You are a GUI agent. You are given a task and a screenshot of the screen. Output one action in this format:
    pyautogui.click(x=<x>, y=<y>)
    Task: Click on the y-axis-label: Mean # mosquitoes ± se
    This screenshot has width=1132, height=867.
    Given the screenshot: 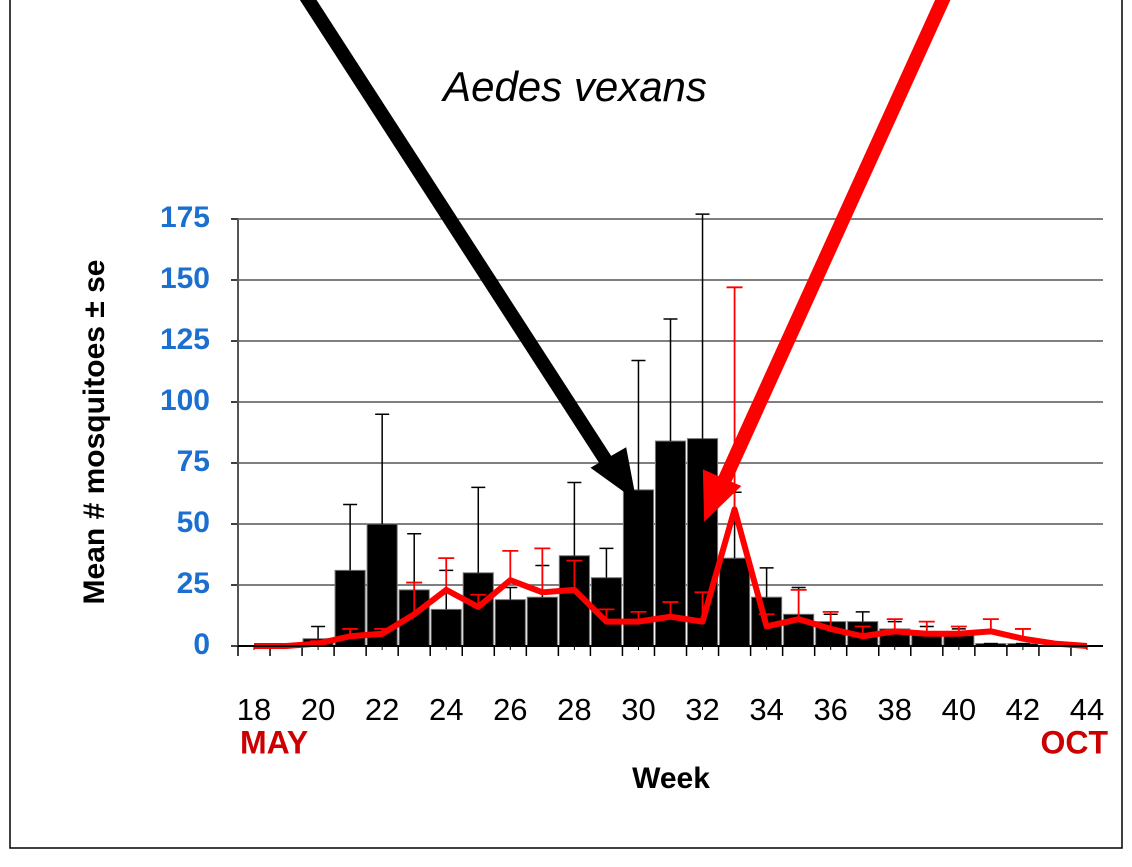 What is the action you would take?
    pyautogui.click(x=94, y=432)
    